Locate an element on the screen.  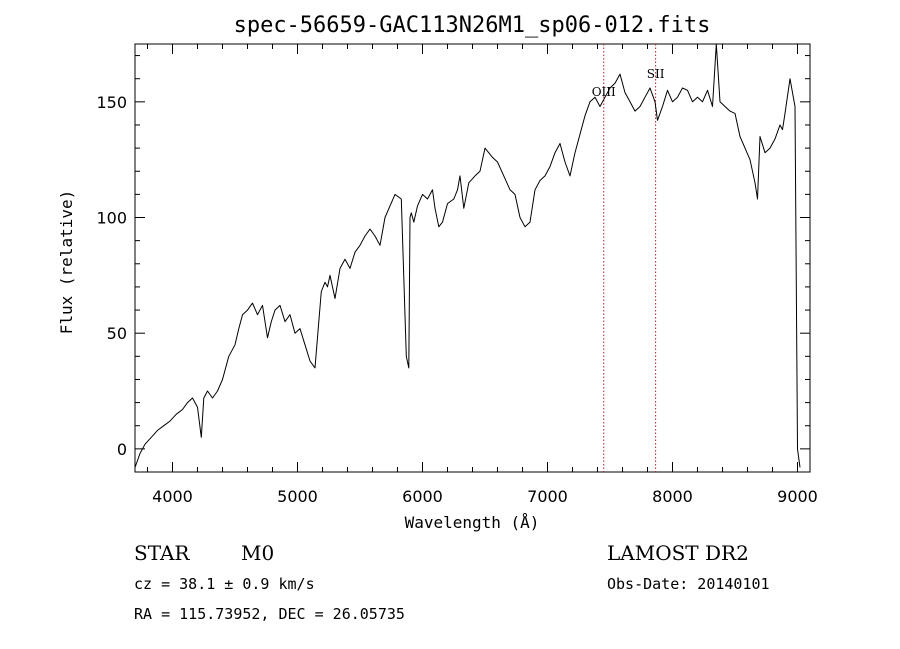
star-subclass-label: M0 is located at coordinates (257, 553).